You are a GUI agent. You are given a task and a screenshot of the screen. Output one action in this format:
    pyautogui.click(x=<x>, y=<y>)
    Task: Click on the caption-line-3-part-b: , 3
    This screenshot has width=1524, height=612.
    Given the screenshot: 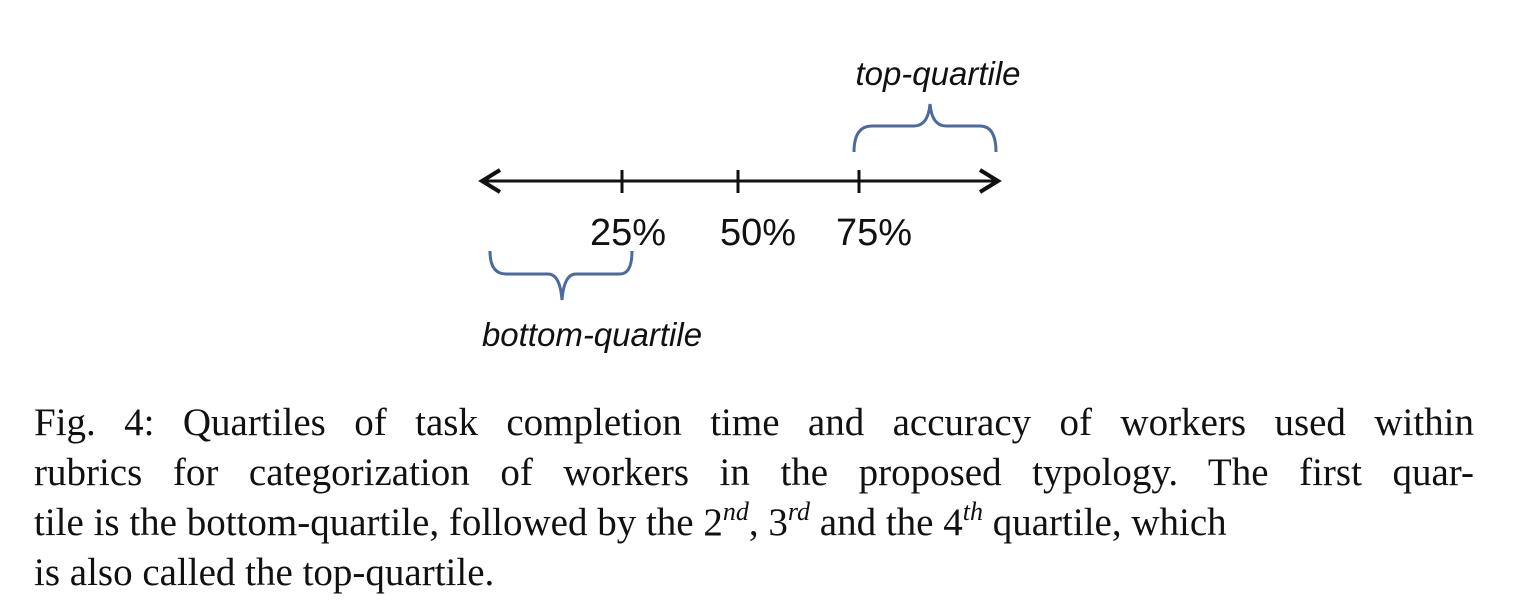 What is the action you would take?
    pyautogui.click(x=768, y=522)
    